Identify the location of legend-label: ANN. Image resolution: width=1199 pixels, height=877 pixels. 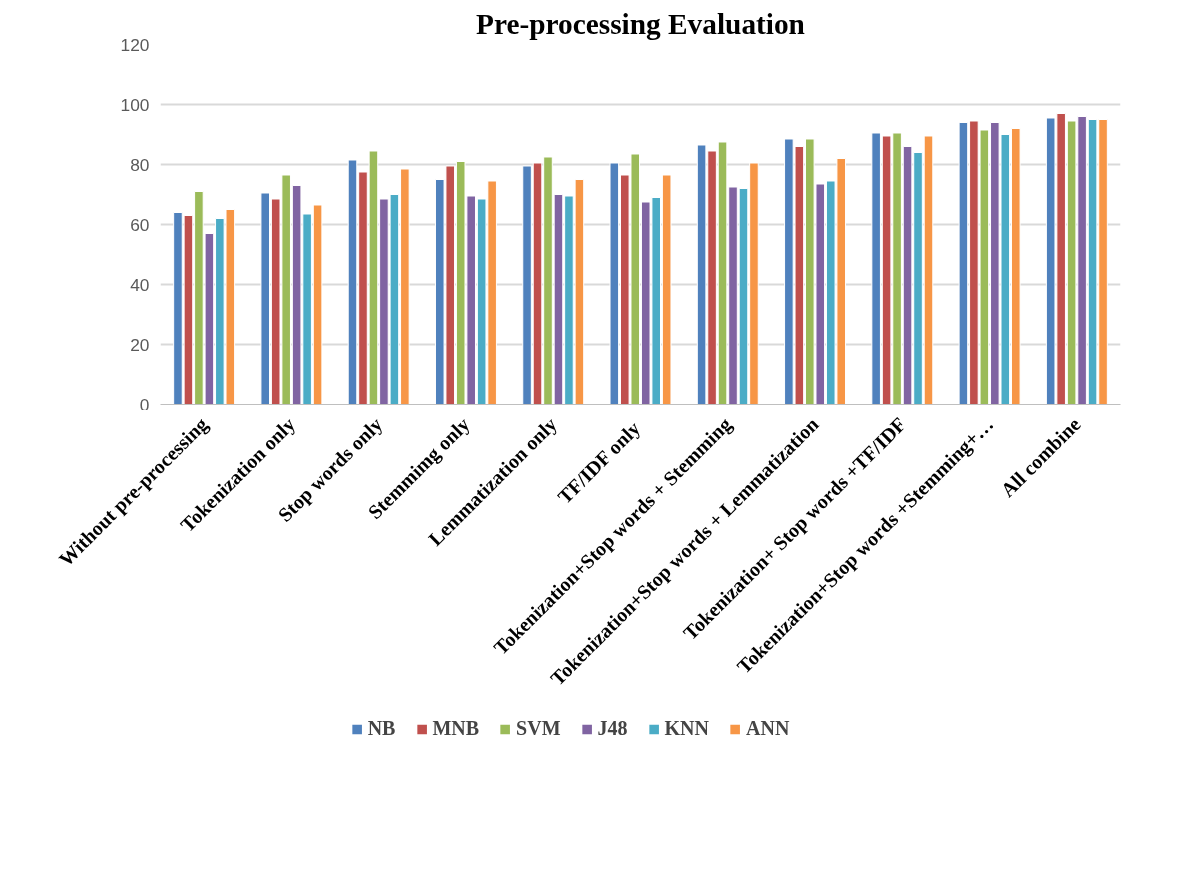
(768, 728).